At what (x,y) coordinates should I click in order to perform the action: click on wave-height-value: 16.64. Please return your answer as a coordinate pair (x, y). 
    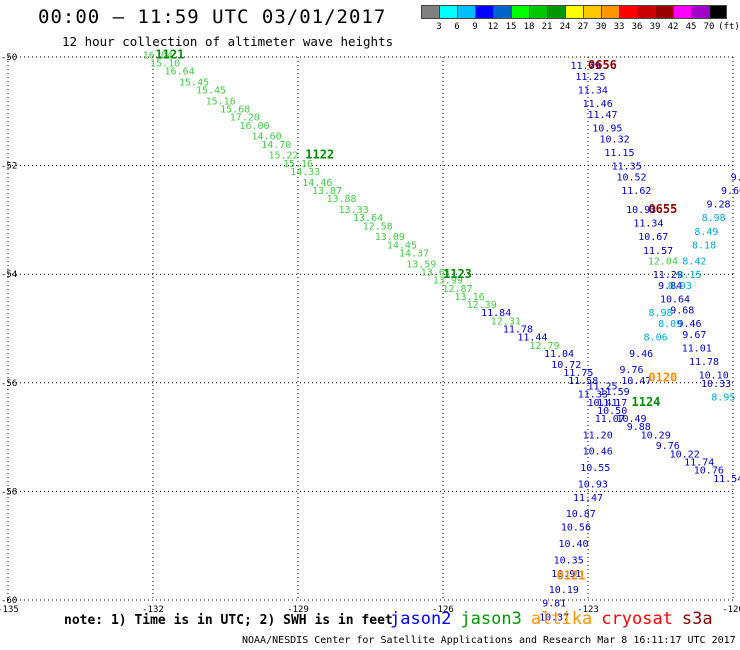
    Looking at the image, I should click on (180, 72).